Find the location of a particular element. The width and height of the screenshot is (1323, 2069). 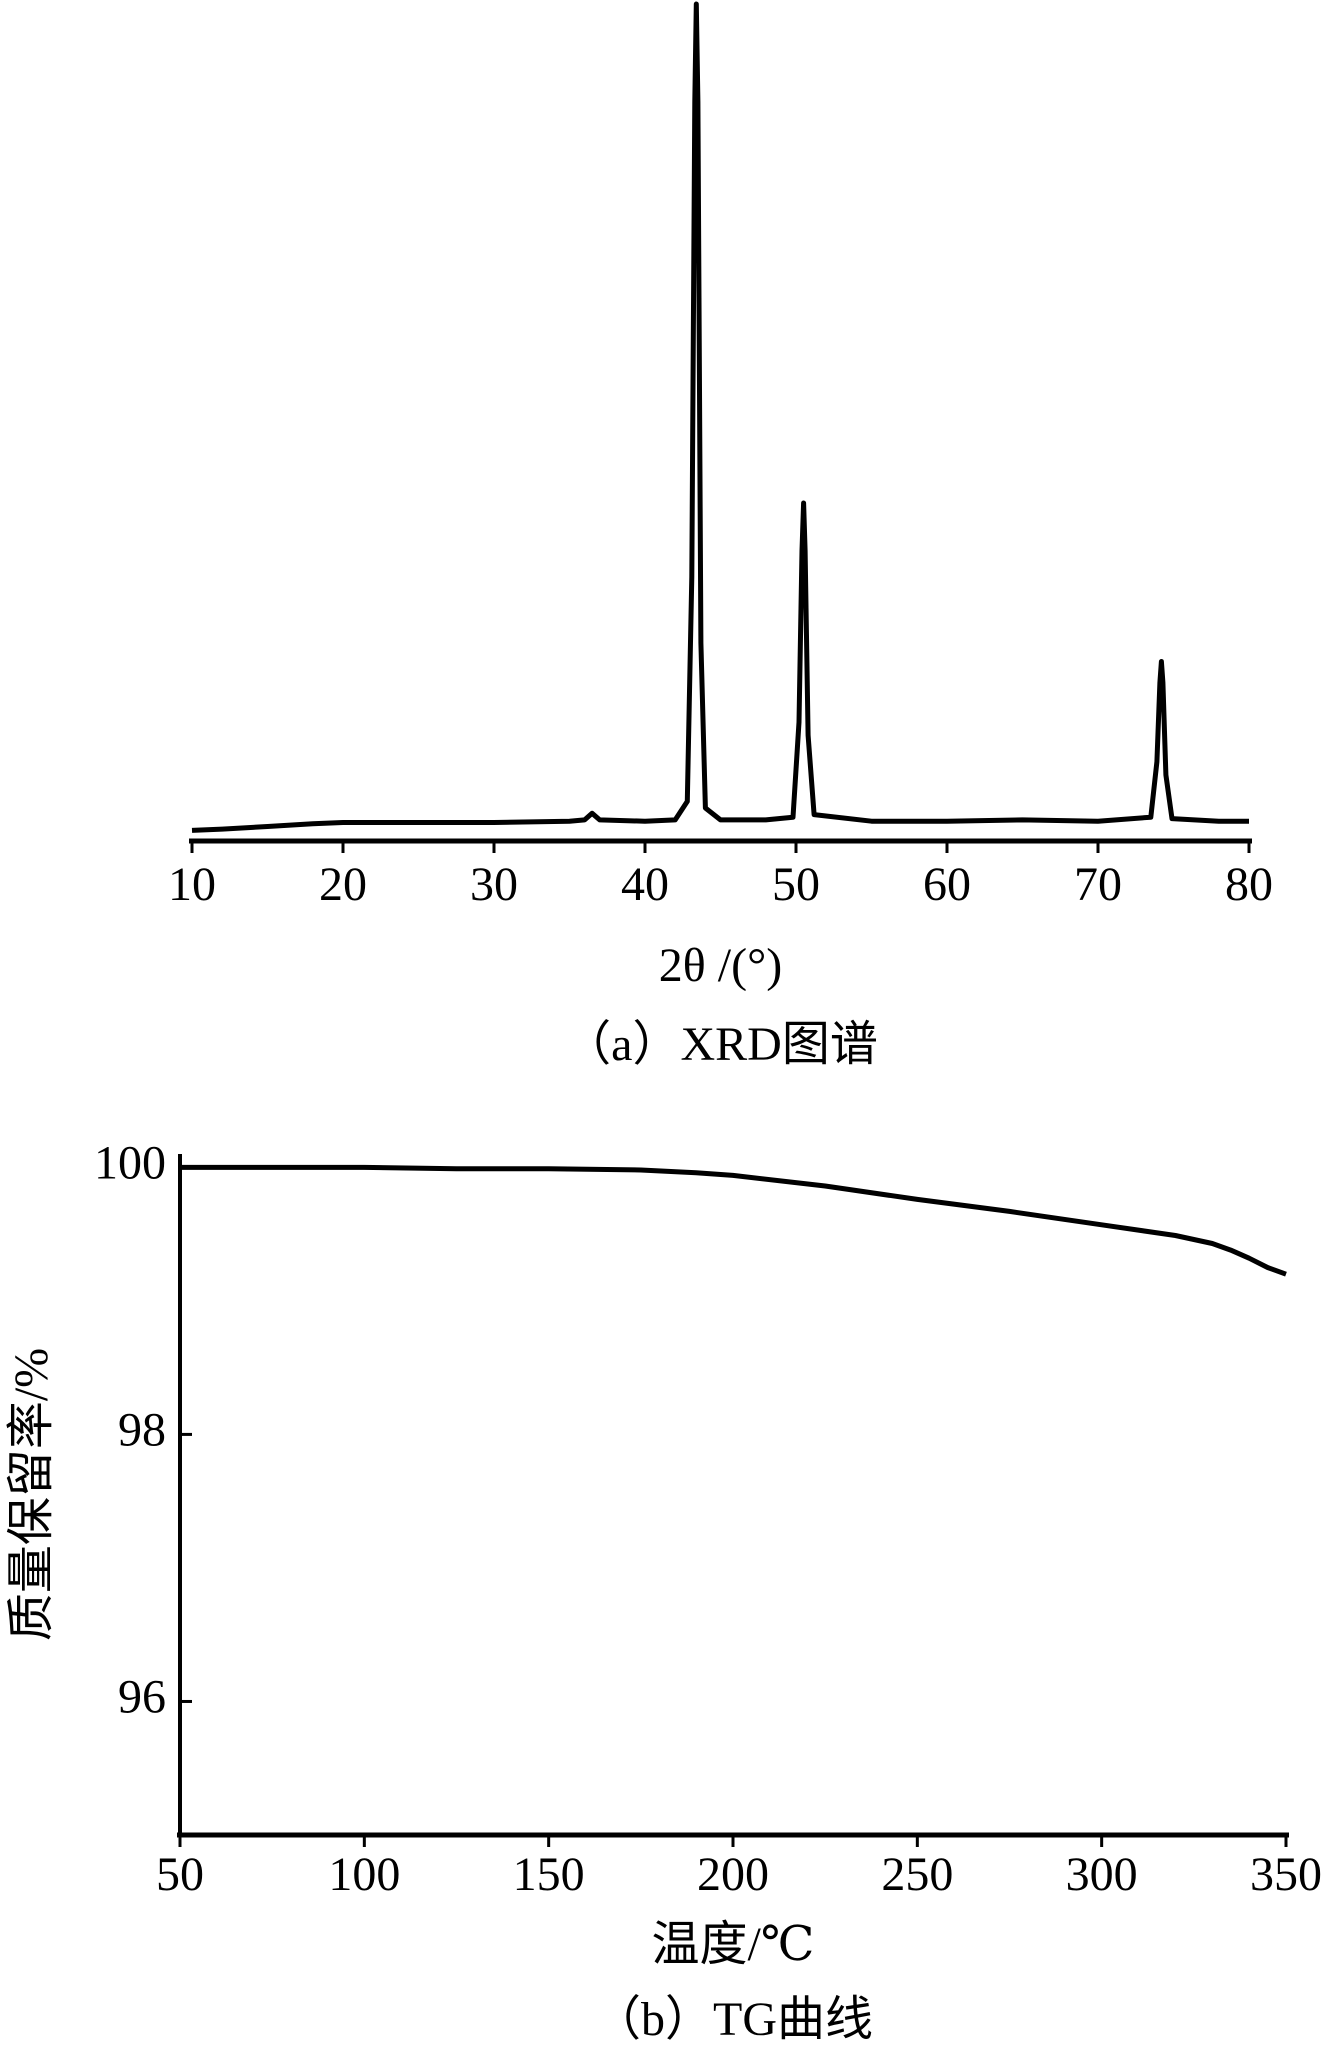

x-tick-label: 20 is located at coordinates (343, 884).